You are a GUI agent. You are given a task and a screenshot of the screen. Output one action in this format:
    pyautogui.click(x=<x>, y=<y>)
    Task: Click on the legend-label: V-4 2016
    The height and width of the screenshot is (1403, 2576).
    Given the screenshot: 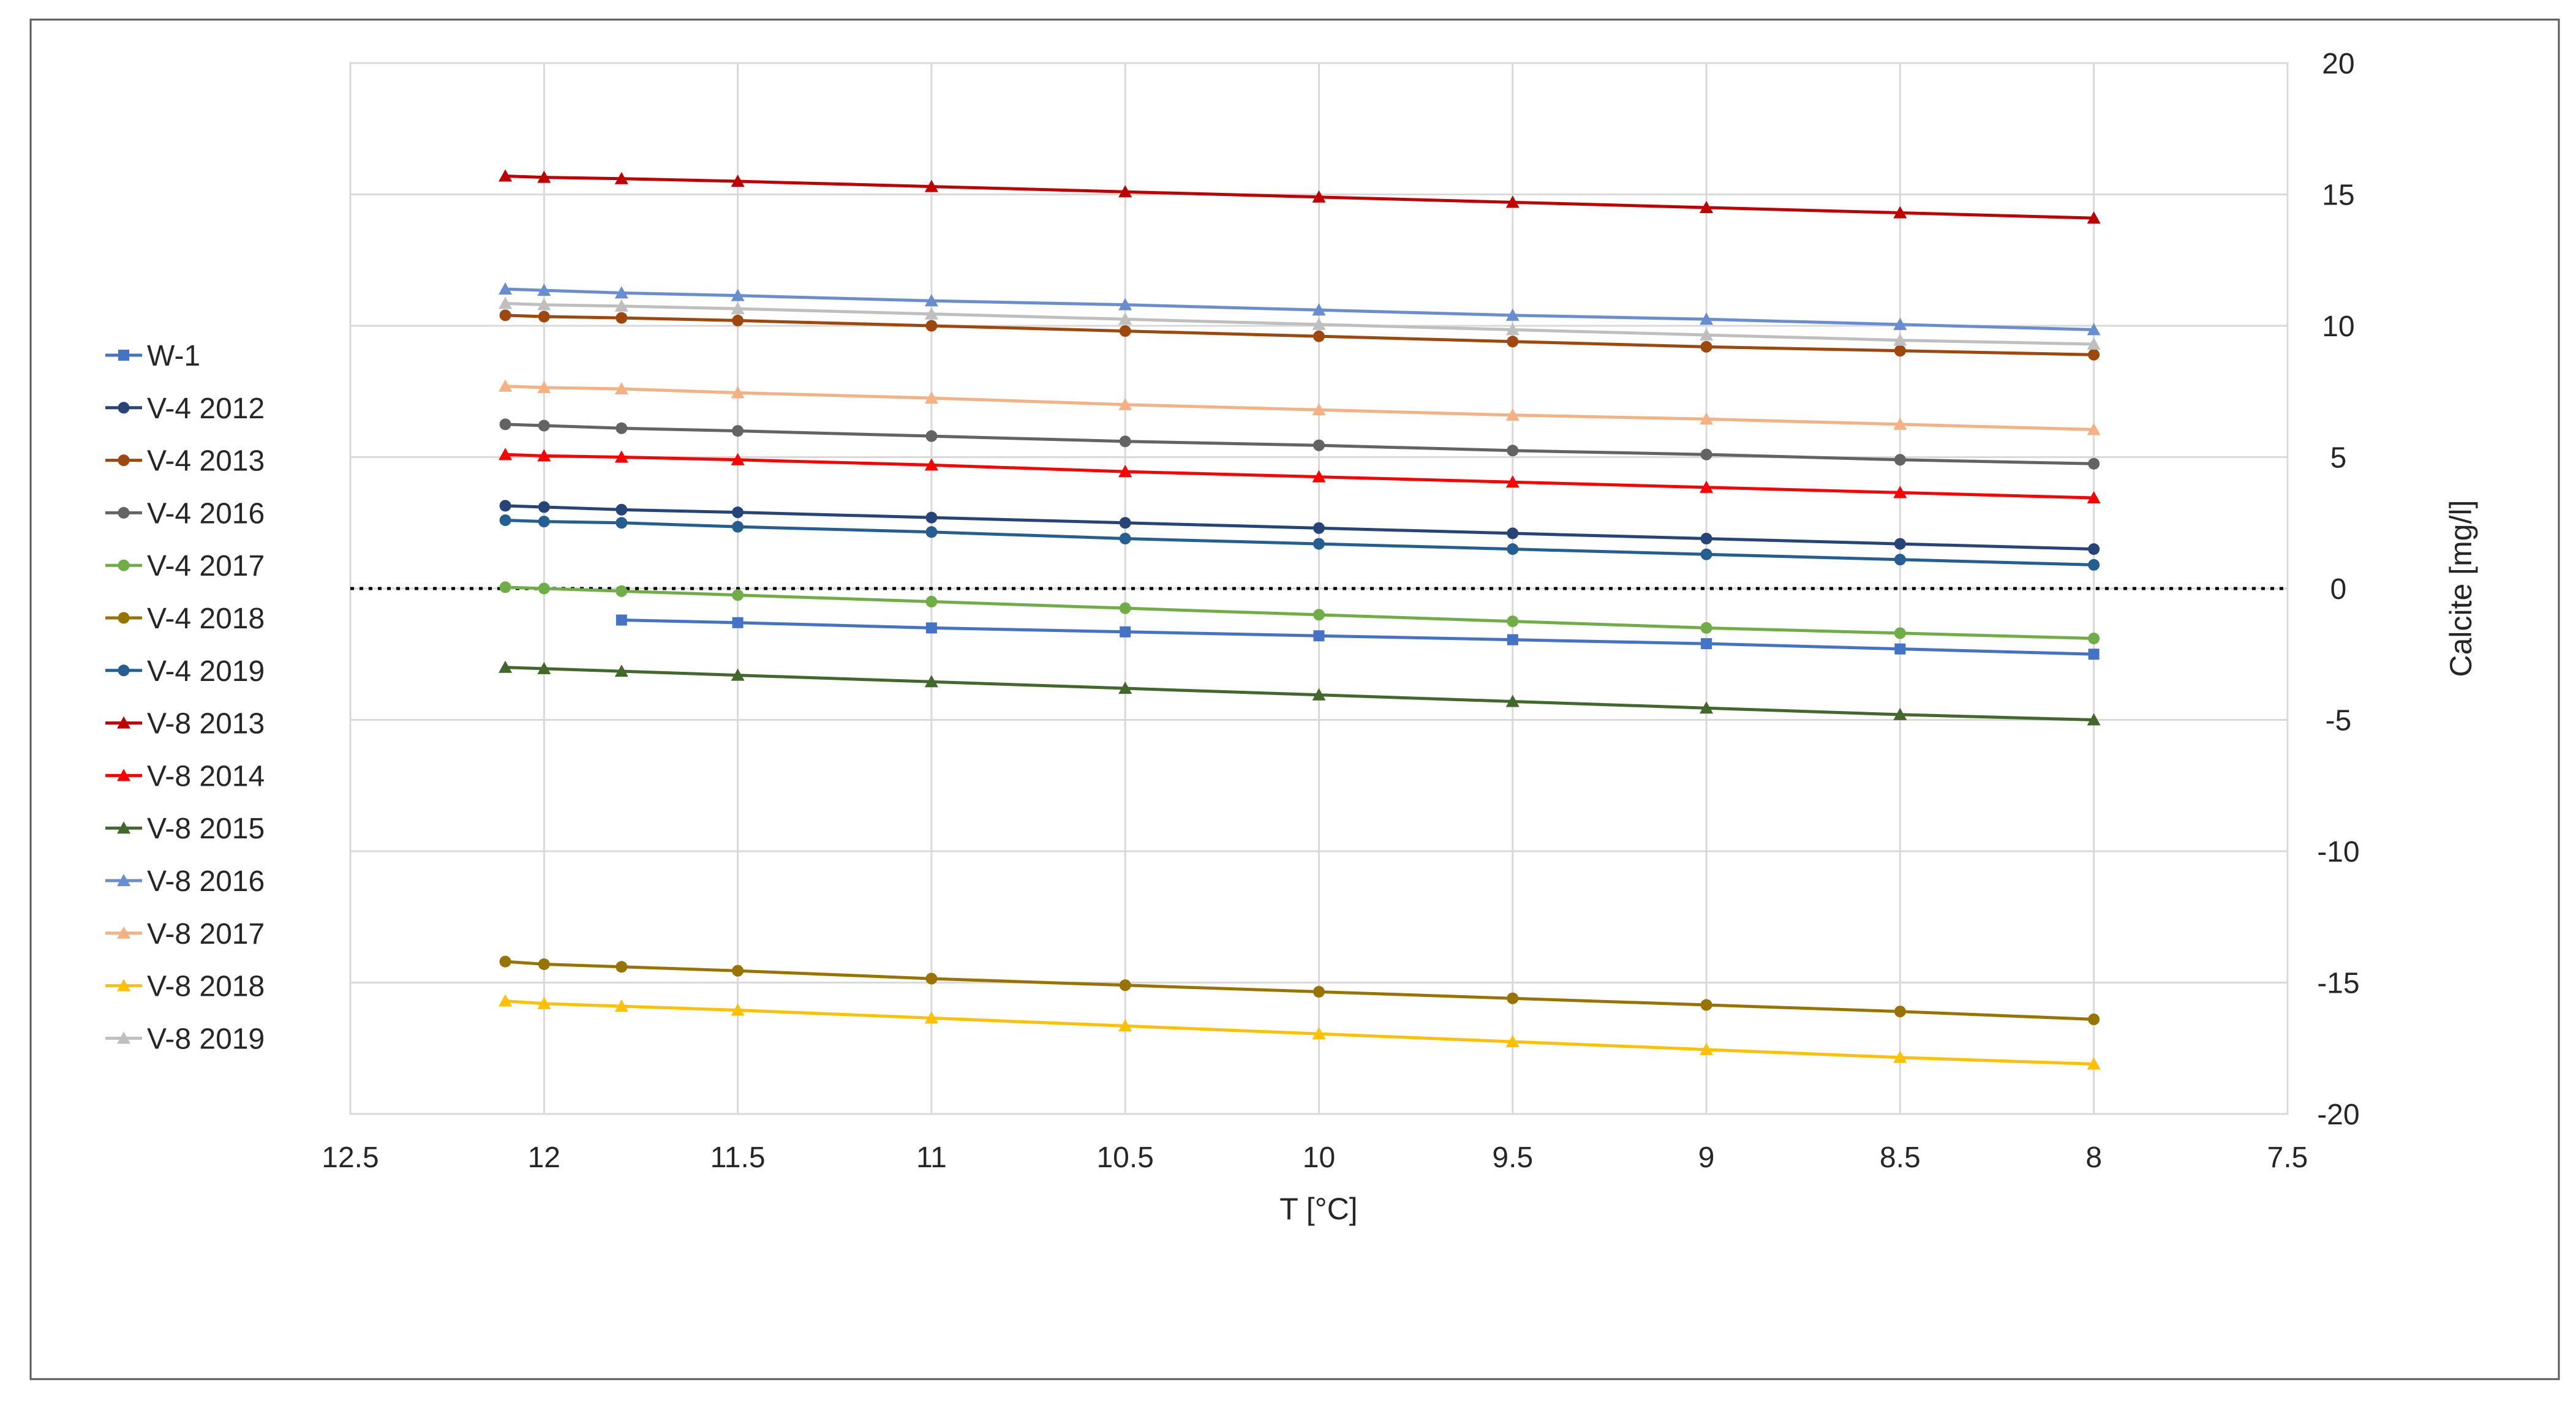 What is the action you would take?
    pyautogui.click(x=206, y=513)
    